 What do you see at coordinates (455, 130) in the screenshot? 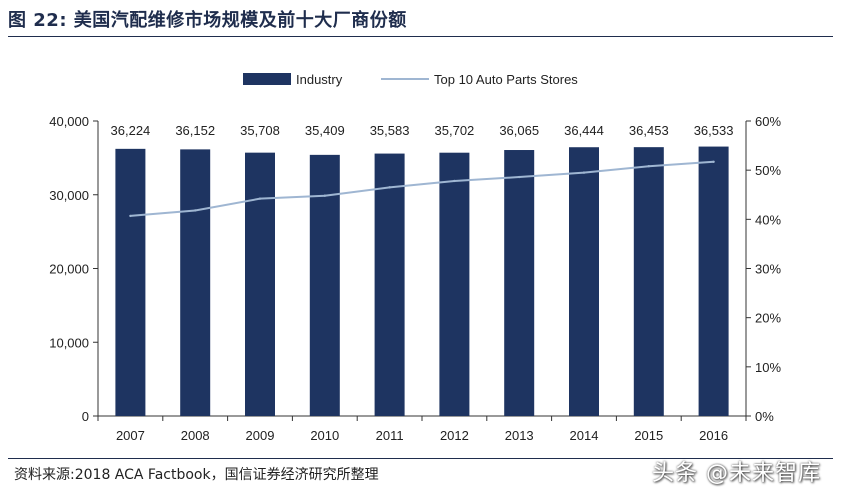
I see `bar-data-label: 35,702` at bounding box center [455, 130].